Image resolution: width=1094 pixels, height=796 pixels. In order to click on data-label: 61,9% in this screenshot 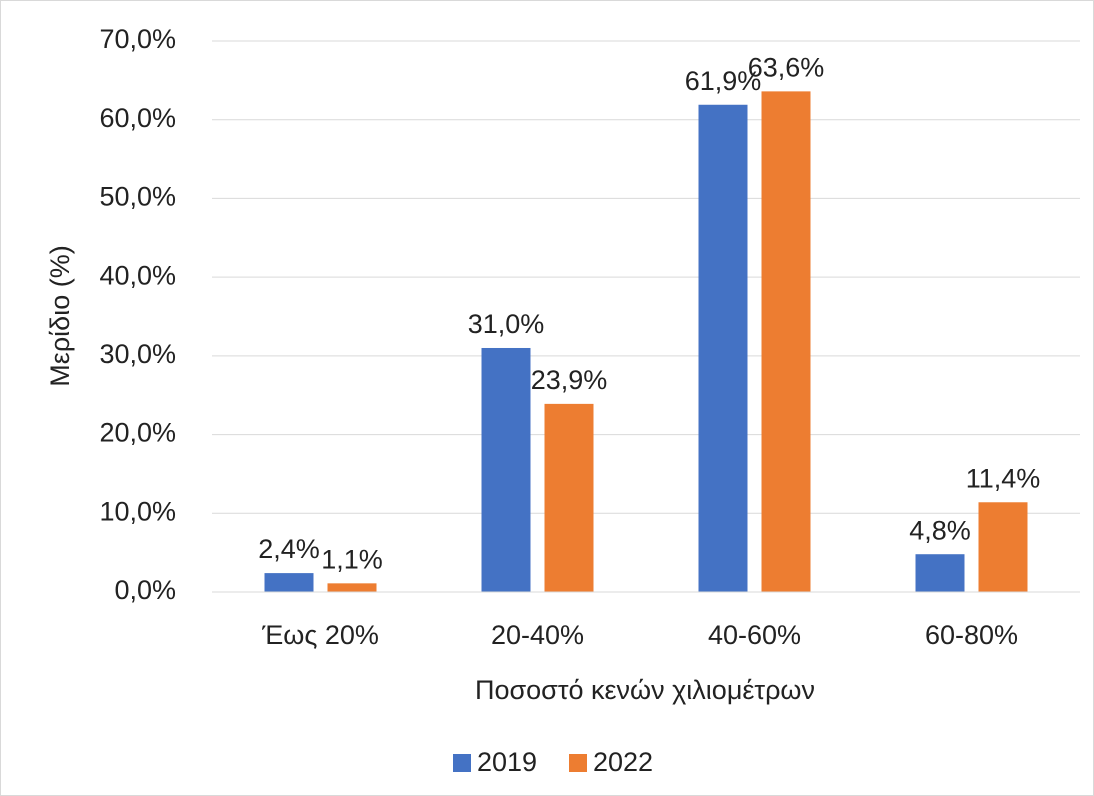, I will do `click(723, 81)`.